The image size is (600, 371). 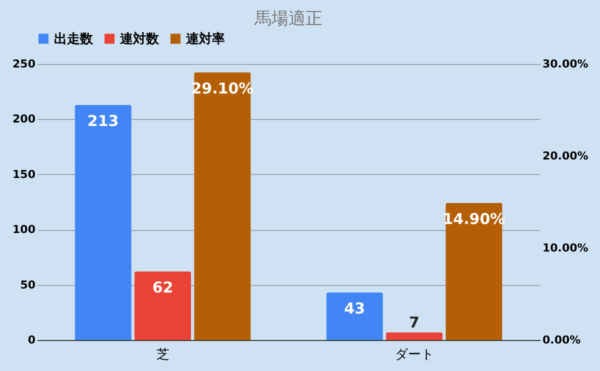 What do you see at coordinates (355, 309) in the screenshot?
I see `data-label: 43` at bounding box center [355, 309].